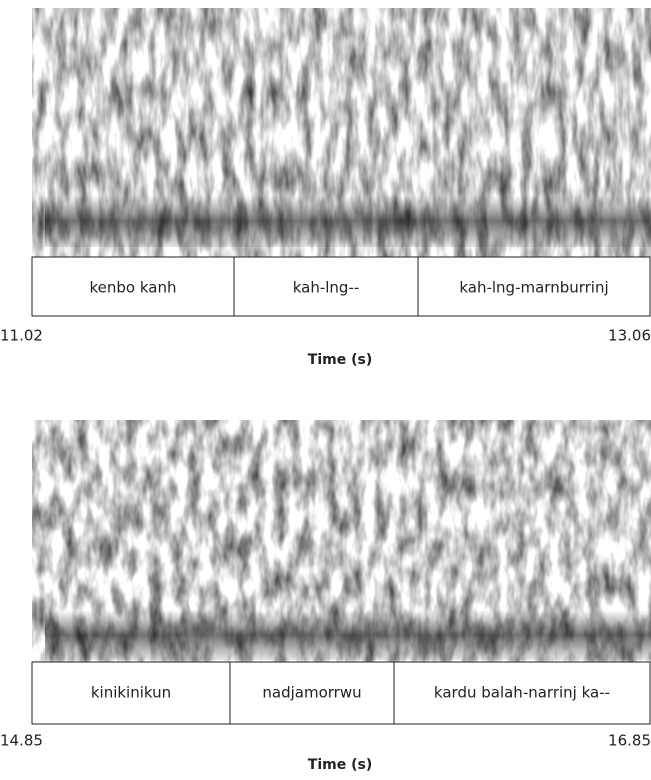  Describe the element at coordinates (311, 693) in the screenshot. I see `interval-label: nadjamorrwu` at that location.